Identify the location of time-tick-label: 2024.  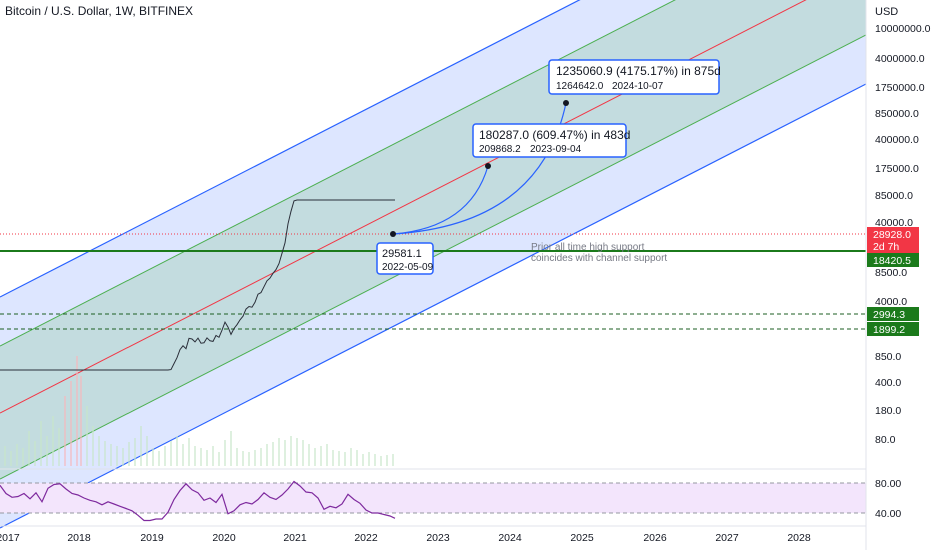
(510, 538).